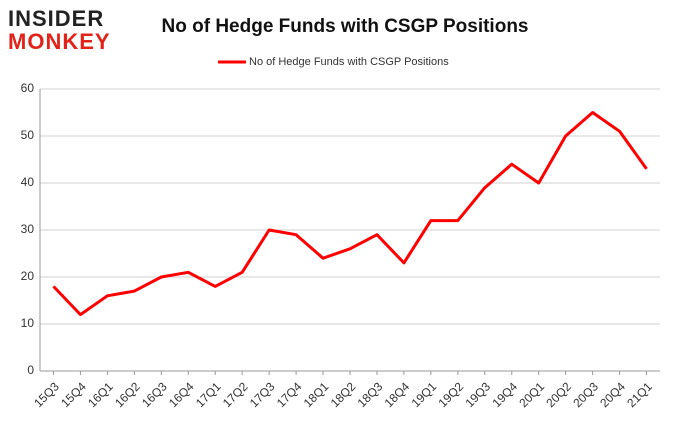  What do you see at coordinates (28, 88) in the screenshot?
I see `y-tick-label: 60` at bounding box center [28, 88].